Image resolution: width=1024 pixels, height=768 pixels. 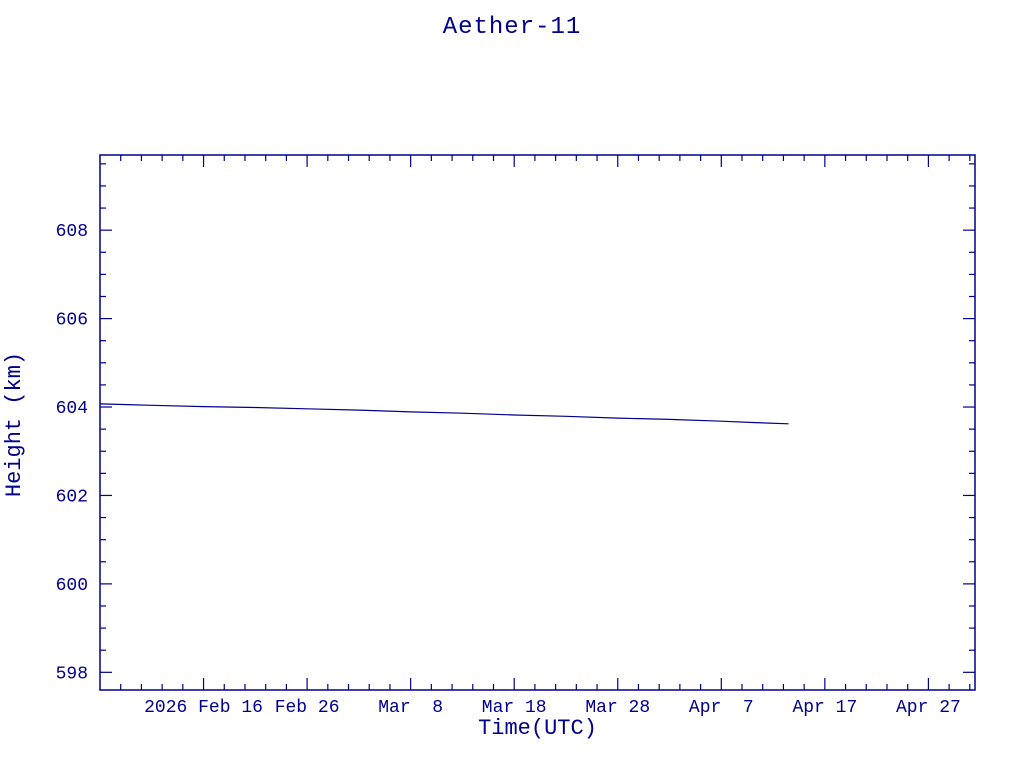 I want to click on chart-title: Aether-11, so click(x=512, y=27).